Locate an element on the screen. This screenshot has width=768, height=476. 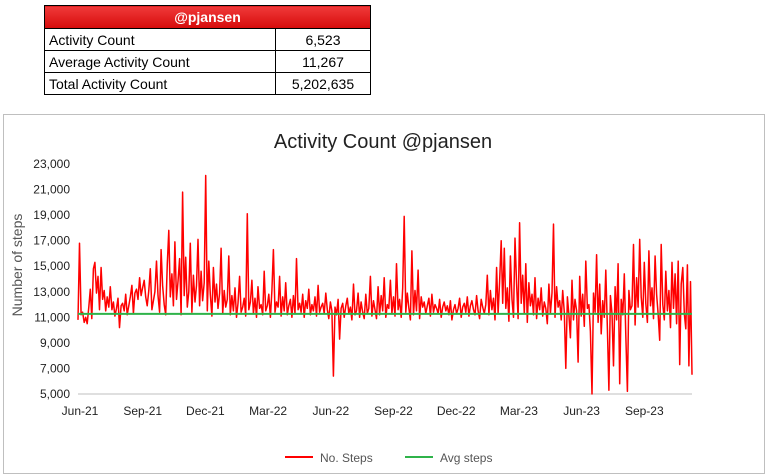
y-tick-label: 17,000 is located at coordinates (51, 241).